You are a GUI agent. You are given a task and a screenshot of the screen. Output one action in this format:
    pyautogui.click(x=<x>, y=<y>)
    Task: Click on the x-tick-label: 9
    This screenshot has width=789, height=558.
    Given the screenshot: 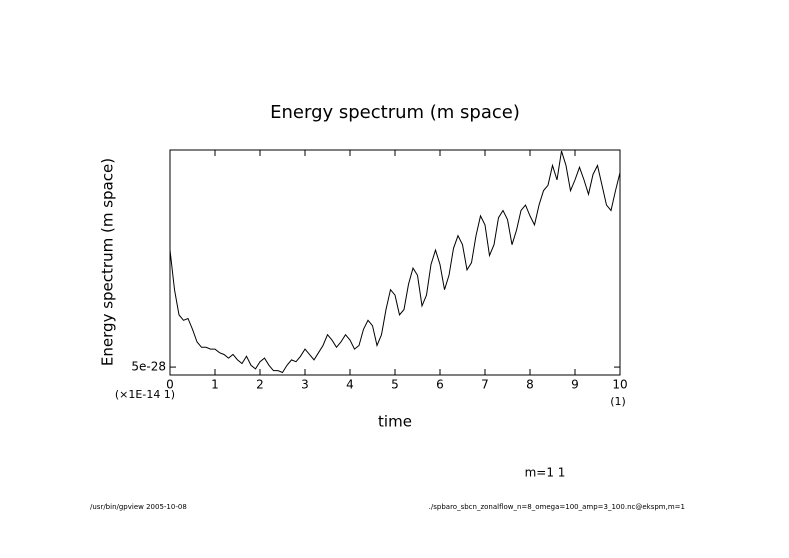 What is the action you would take?
    pyautogui.click(x=575, y=385)
    